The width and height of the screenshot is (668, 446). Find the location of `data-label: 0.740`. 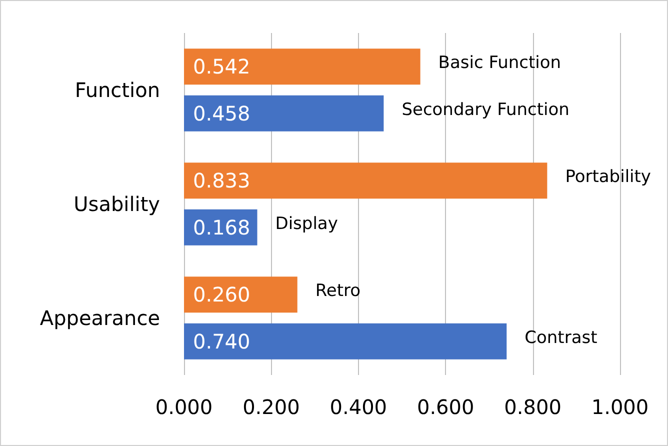

data-label: 0.740 is located at coordinates (221, 341).